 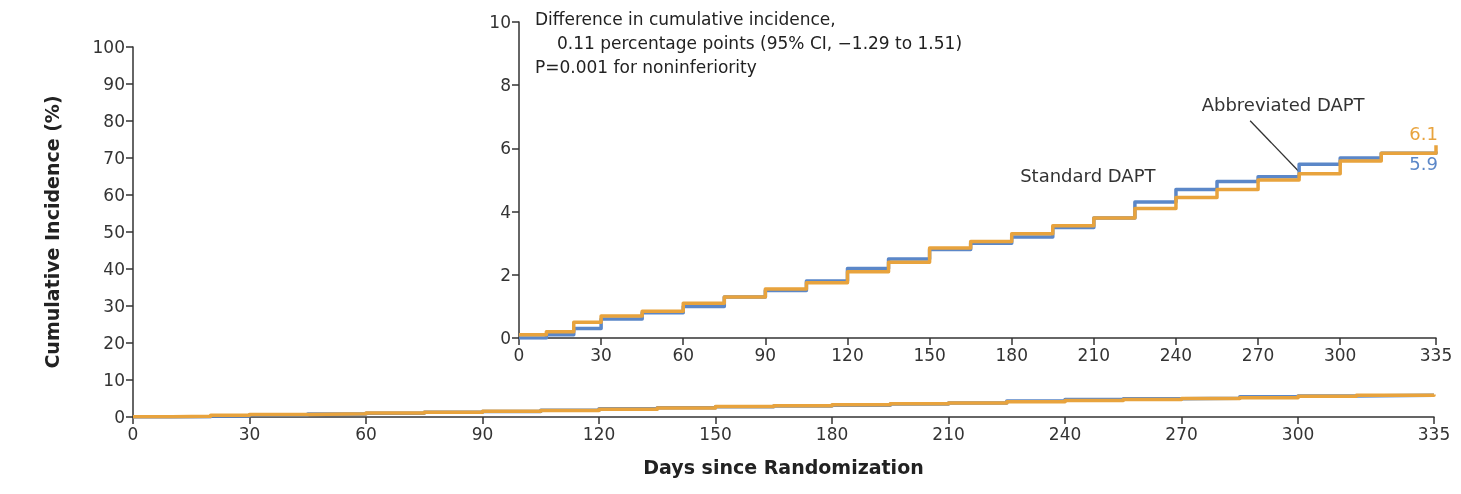 What do you see at coordinates (1283, 105) in the screenshot?
I see `text: Abbreviated DAPT` at bounding box center [1283, 105].